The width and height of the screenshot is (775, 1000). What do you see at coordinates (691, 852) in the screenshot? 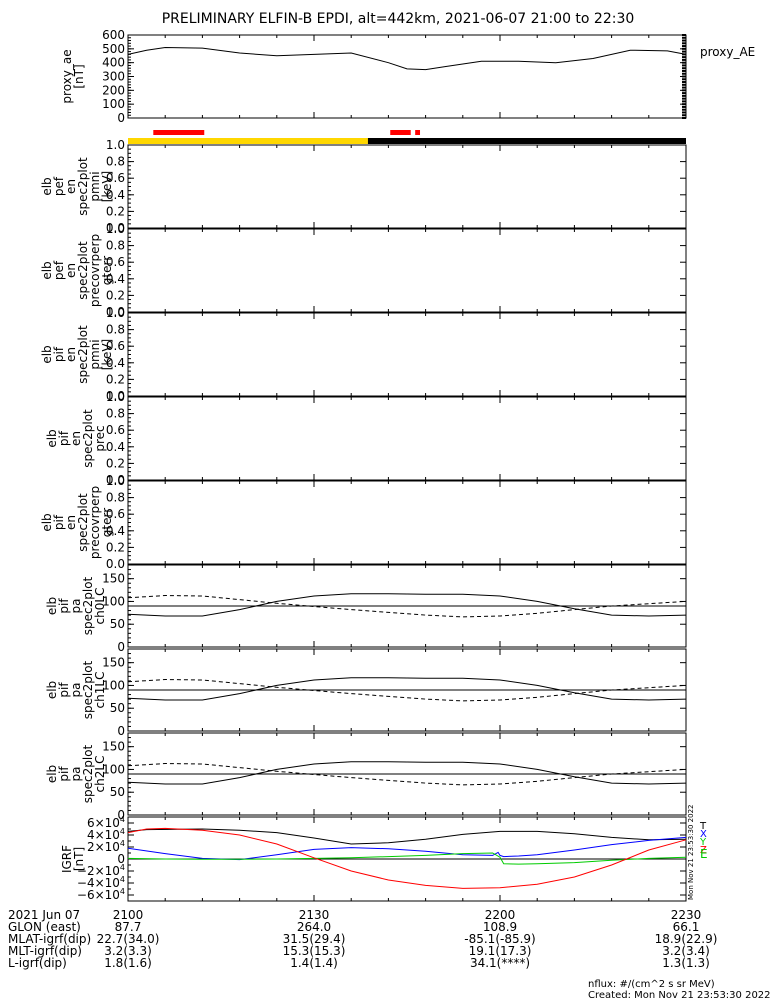
I see `created-stamp: Mon Nov 21 23:53:30 2022` at bounding box center [691, 852].